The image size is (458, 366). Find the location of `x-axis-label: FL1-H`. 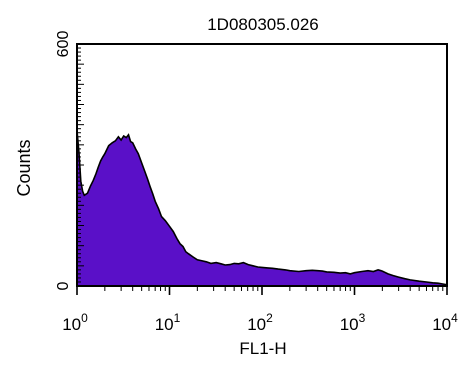

x-axis-label: FL1-H is located at coordinates (262, 348).